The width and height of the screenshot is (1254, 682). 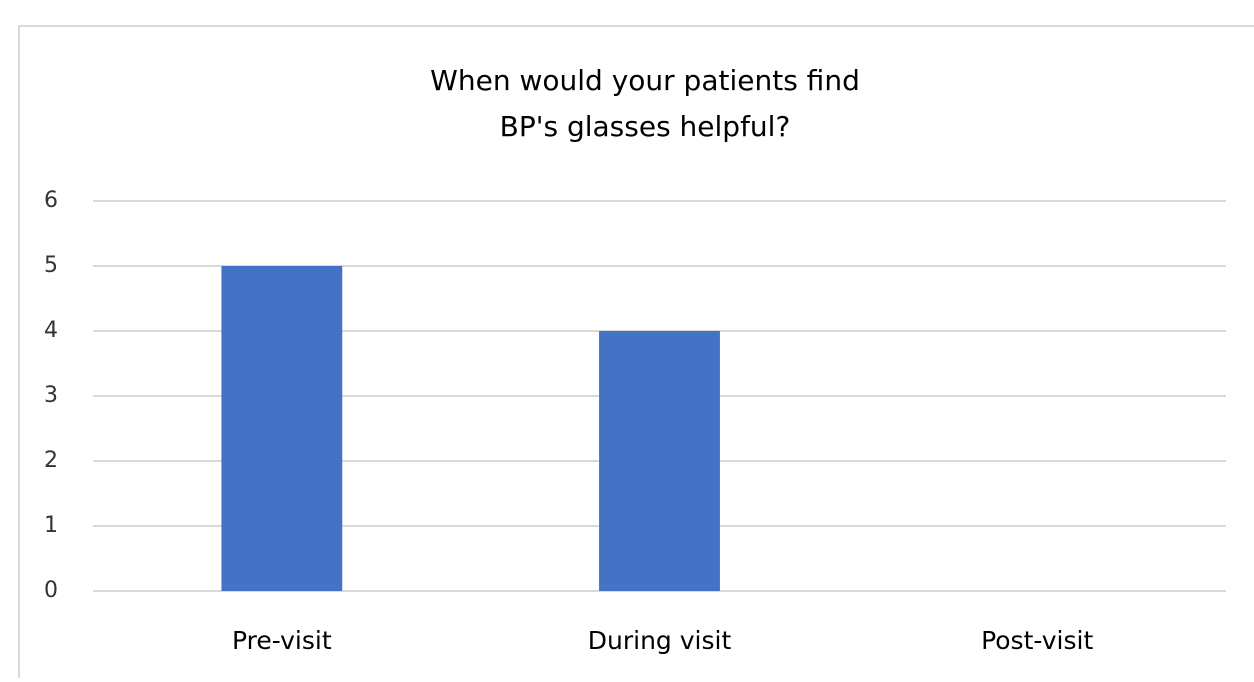 What do you see at coordinates (51, 330) in the screenshot?
I see `y-tick-label: 4` at bounding box center [51, 330].